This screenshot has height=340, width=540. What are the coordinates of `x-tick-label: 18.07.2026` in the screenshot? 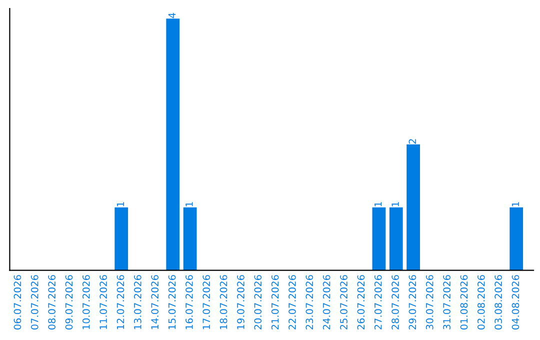 It's located at (224, 302).